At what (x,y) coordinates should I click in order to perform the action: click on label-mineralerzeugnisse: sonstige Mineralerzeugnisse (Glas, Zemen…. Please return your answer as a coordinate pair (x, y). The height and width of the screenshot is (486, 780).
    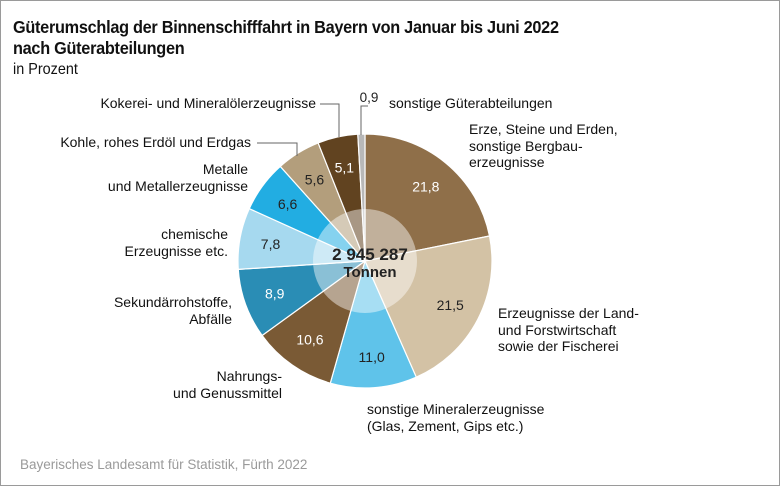
    Looking at the image, I should click on (456, 417).